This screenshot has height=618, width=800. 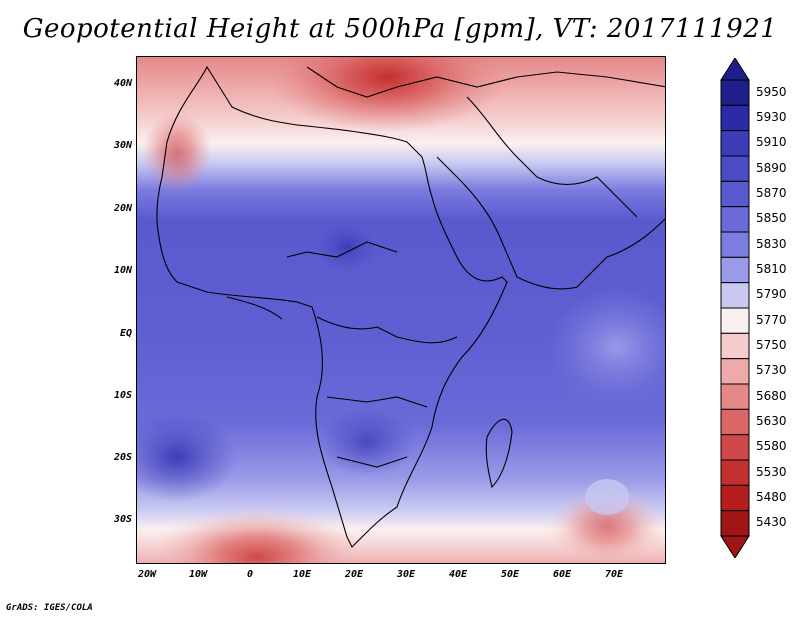 I want to click on colorbar-level-label: 5750, so click(x=771, y=345).